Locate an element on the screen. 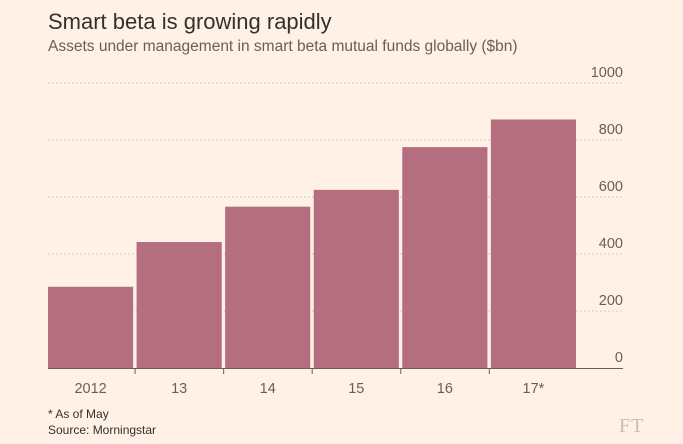  source-note: Source: Morningstar is located at coordinates (102, 430).